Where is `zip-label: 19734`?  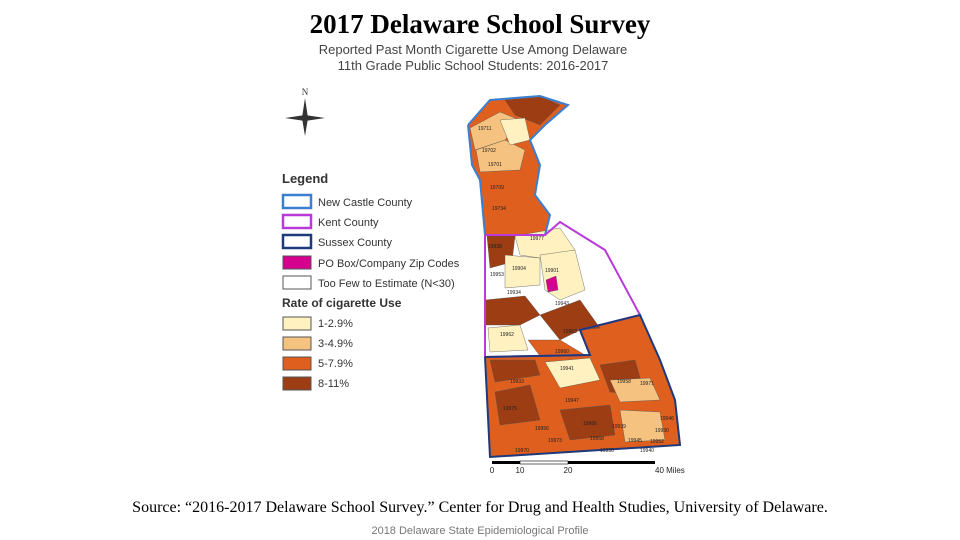
zip-label: 19734 is located at coordinates (499, 209).